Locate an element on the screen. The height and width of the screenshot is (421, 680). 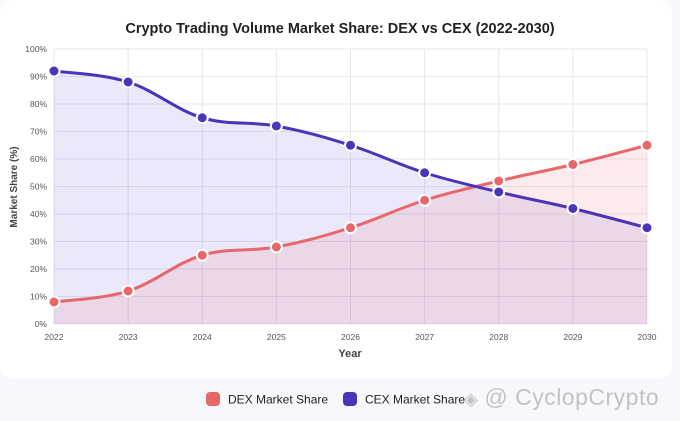
y-tick-label: 10% is located at coordinates (38, 297).